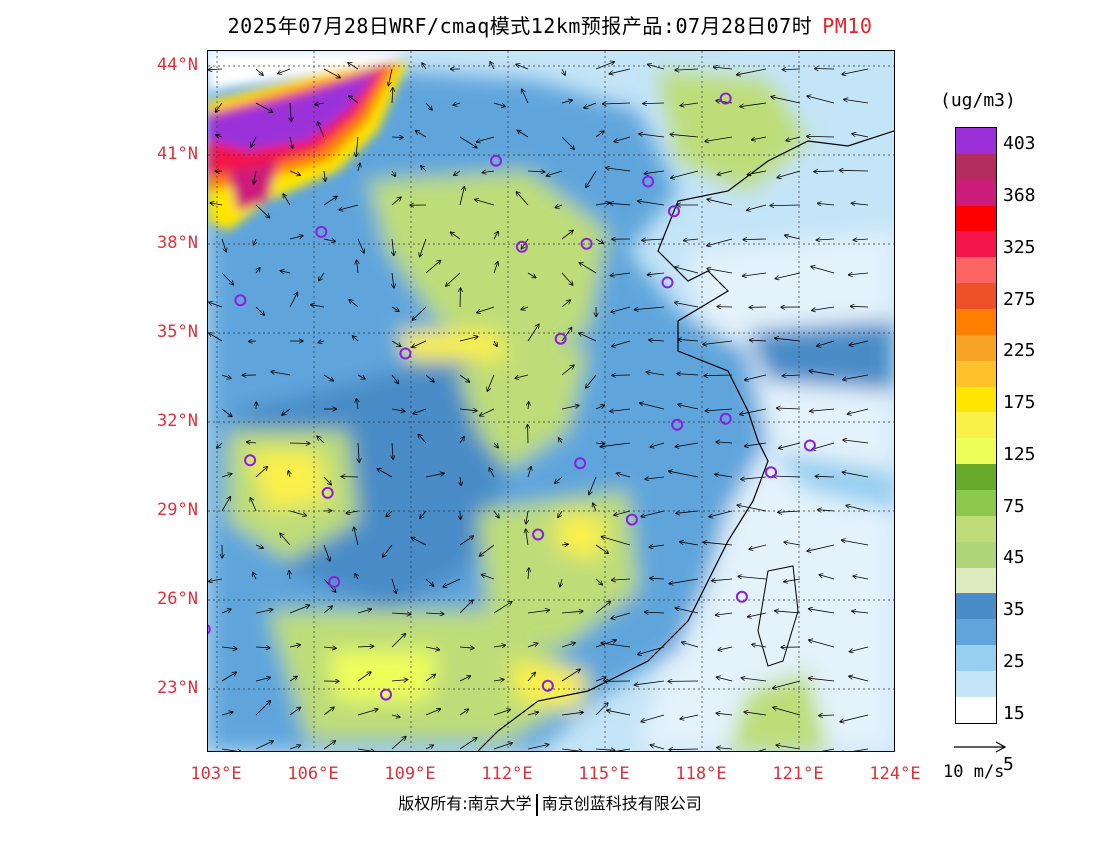 The width and height of the screenshot is (1100, 850). What do you see at coordinates (177, 599) in the screenshot?
I see `lat-label: 26°N` at bounding box center [177, 599].